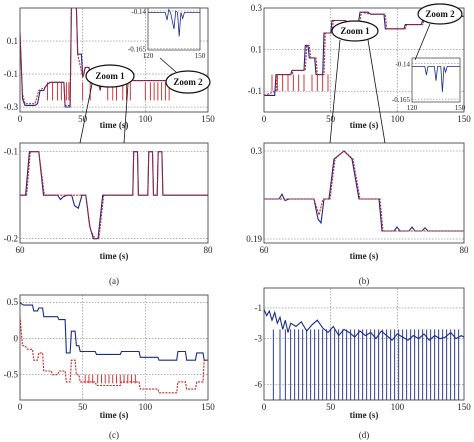  What do you see at coordinates (364, 281) in the screenshot?
I see `panel-caption: (b)` at bounding box center [364, 281].